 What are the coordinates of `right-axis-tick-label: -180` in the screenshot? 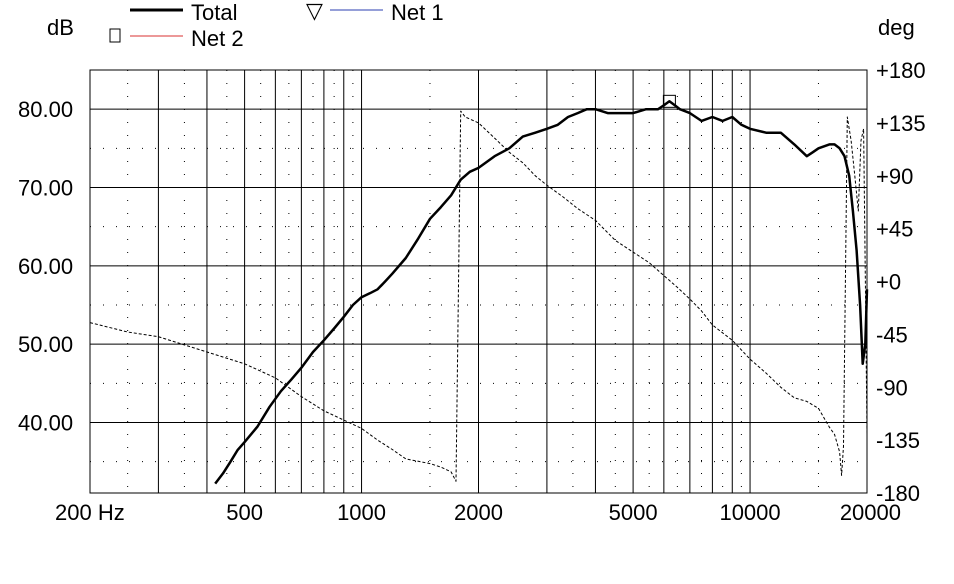 It's located at (898, 493).